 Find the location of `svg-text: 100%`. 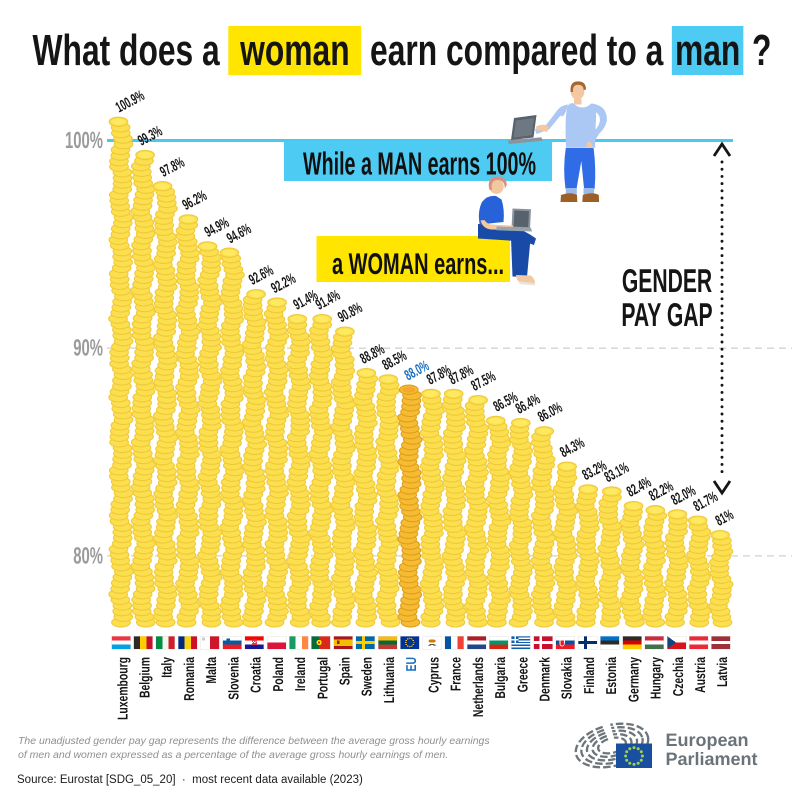

svg-text: 100% is located at coordinates (84, 140).